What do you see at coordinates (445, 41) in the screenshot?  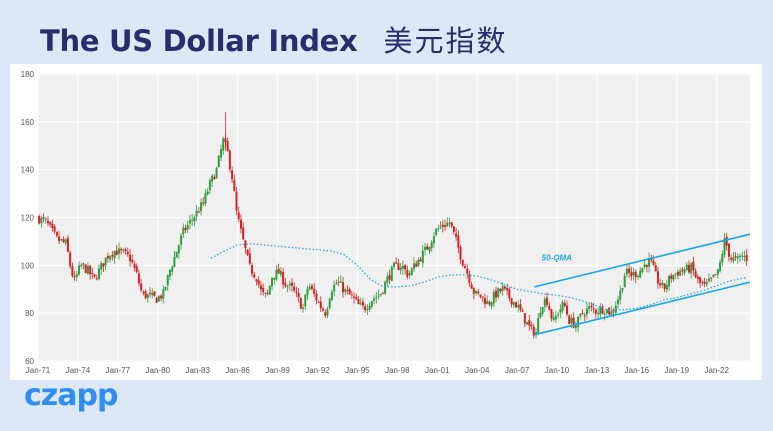 I see `title-chinese: 美元指数` at bounding box center [445, 41].